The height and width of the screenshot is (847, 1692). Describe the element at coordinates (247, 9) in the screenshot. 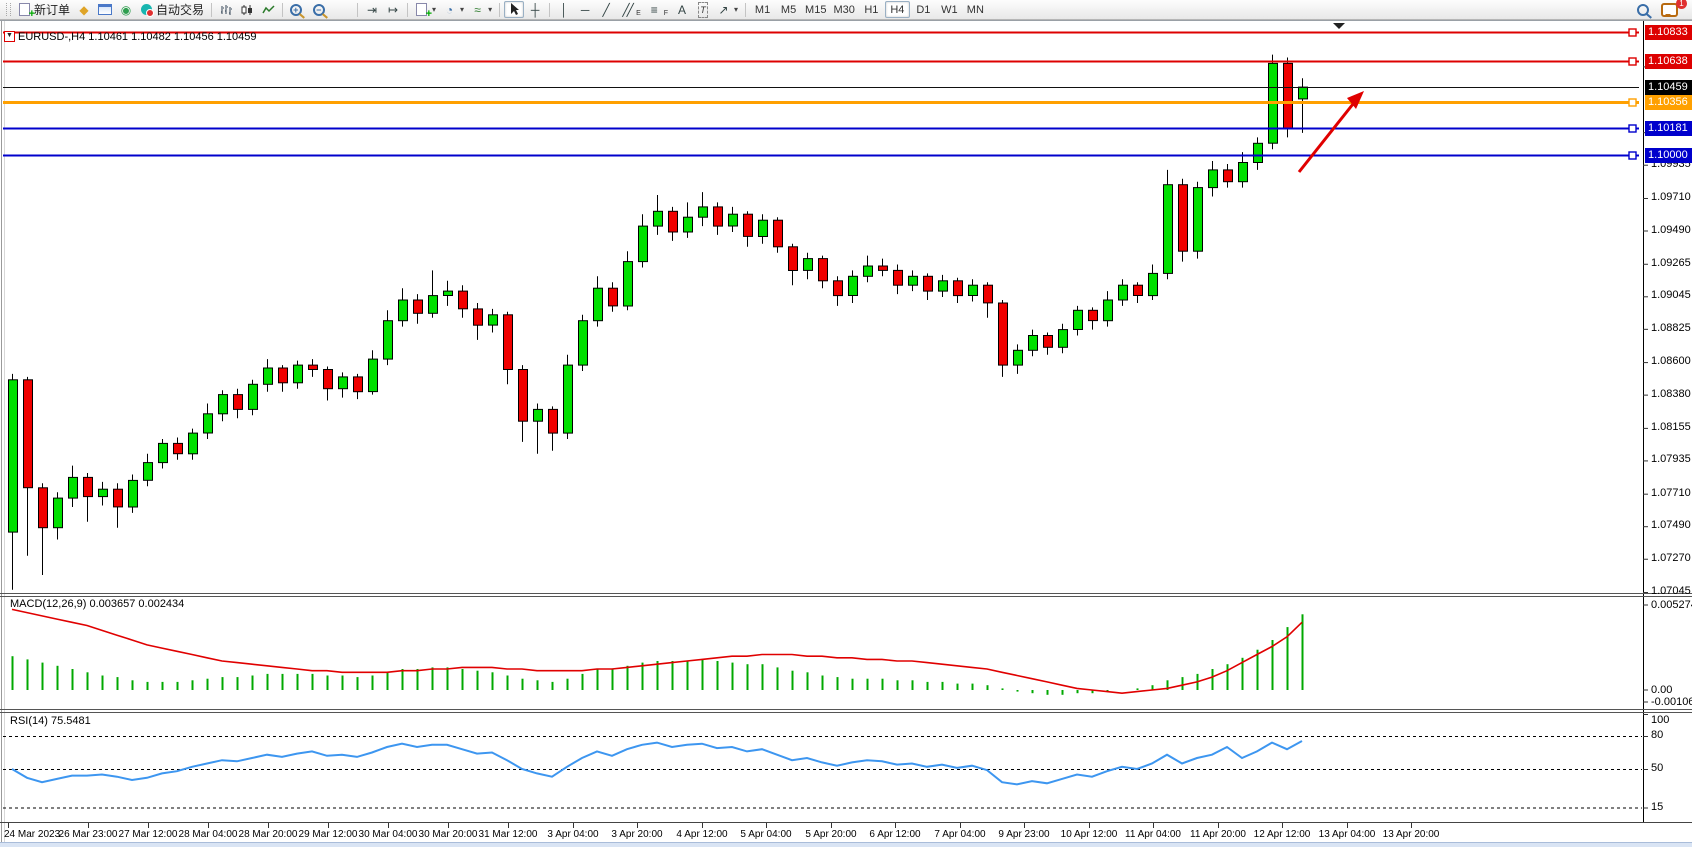

I see `candlestick-chart-button` at that location.